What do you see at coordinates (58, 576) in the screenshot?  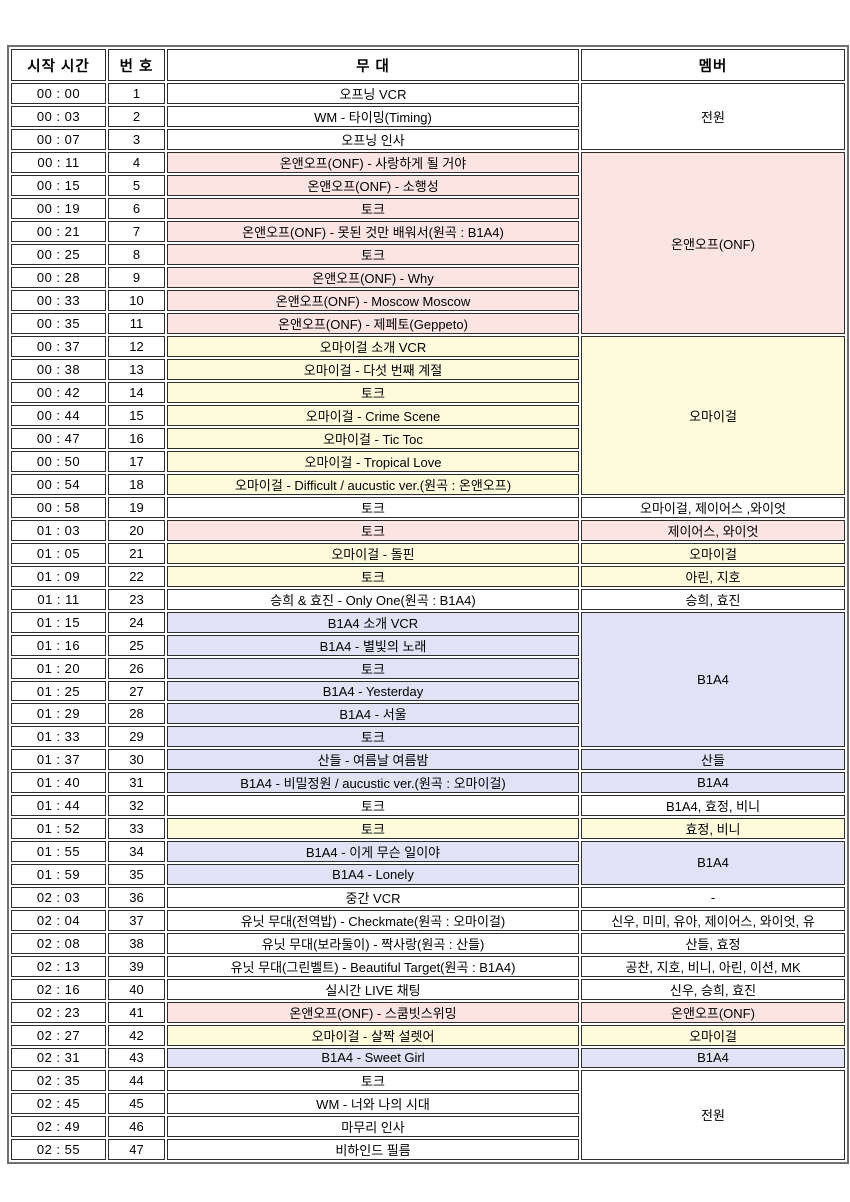 I see `time-cell: 01 : 09` at bounding box center [58, 576].